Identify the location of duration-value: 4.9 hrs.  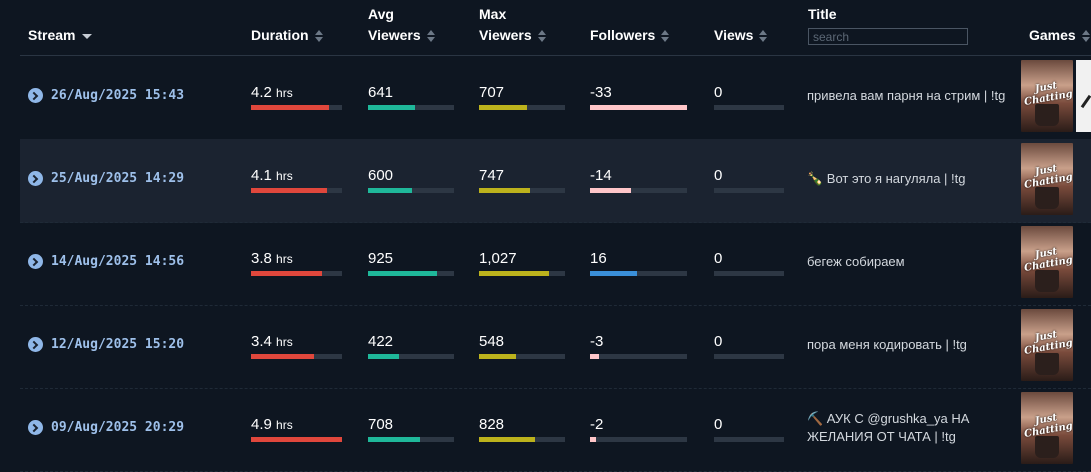
(272, 424).